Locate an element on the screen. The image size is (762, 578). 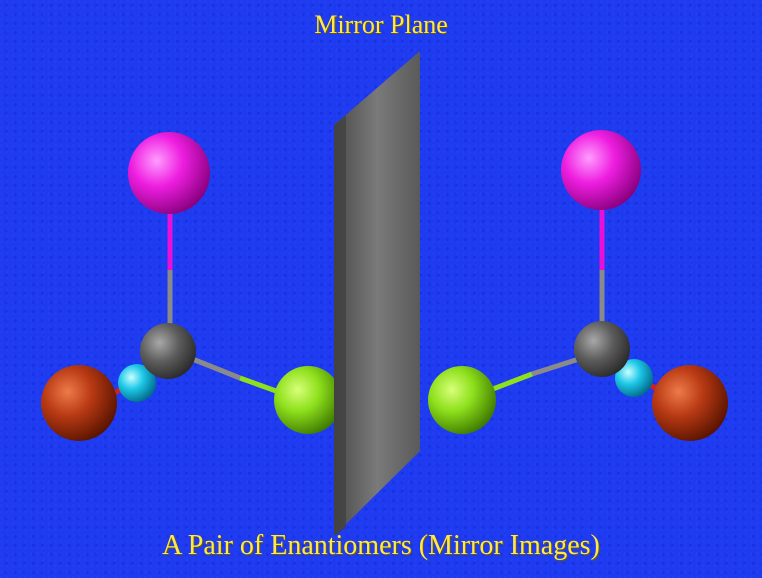
right-cyan-atom is located at coordinates (634, 378).